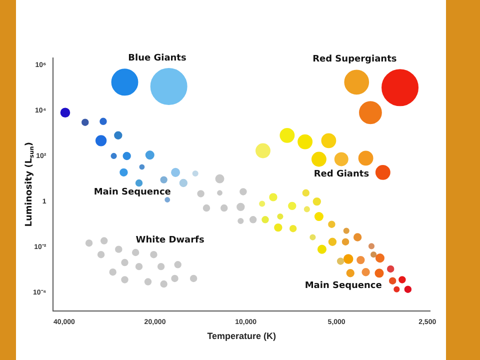 Image resolution: width=480 pixels, height=360 pixels. I want to click on annotation: Red Supergiants, so click(354, 59).